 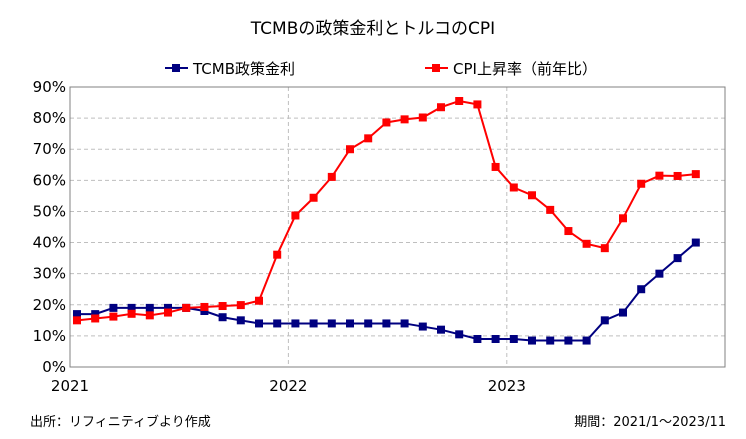 What do you see at coordinates (381, 69) in the screenshot?
I see `legend: TCMB政策金利 CPI上昇率（前年比）` at bounding box center [381, 69].